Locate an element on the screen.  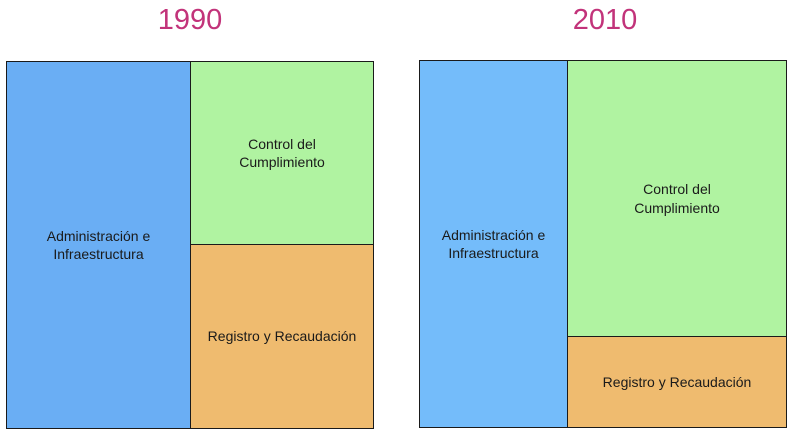
cell-control-cumplimiento-1990: Control del Cumplimiento is located at coordinates (282, 153).